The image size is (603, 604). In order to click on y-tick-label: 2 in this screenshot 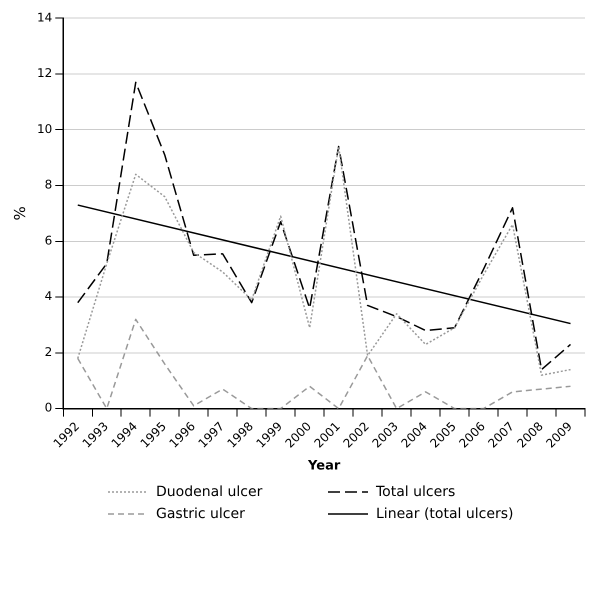, I will do `click(48, 351)`.